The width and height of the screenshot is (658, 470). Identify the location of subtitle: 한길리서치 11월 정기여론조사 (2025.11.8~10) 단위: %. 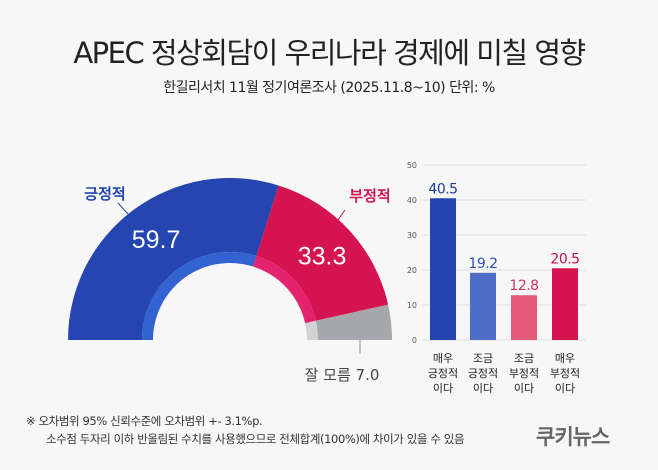
(329, 88).